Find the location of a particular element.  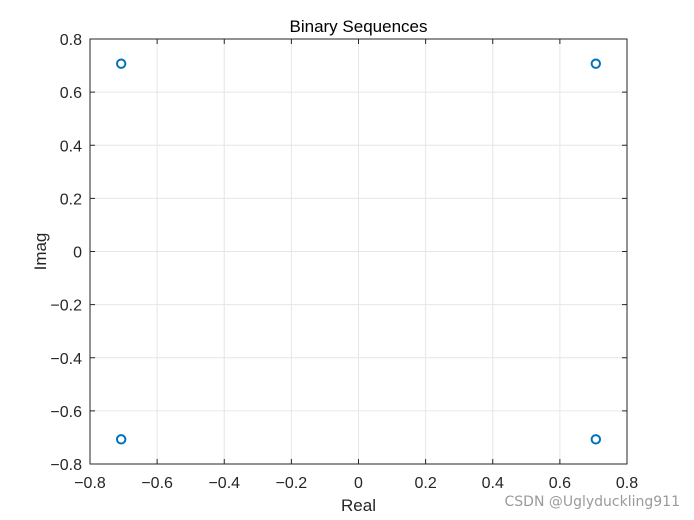

x-tick-label: −0.4 is located at coordinates (224, 483).